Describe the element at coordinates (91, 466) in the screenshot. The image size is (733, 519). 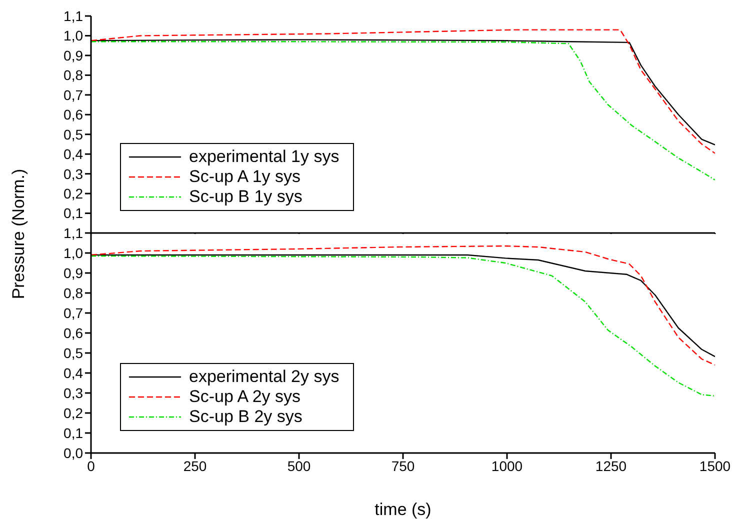
I see `x-tick-label: 0` at that location.